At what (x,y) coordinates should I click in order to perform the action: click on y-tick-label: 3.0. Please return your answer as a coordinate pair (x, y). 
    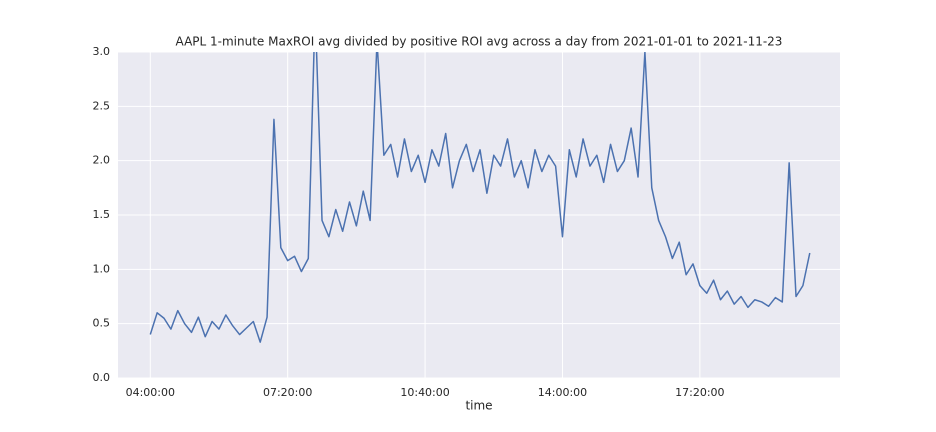
    Looking at the image, I should click on (102, 51).